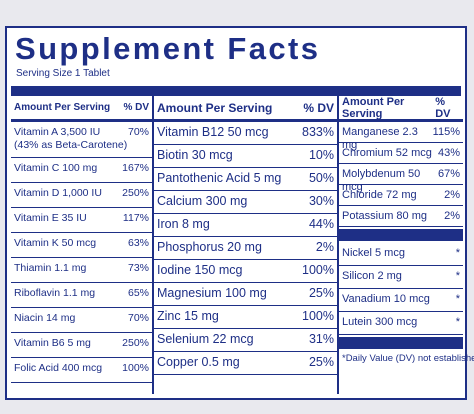  Describe the element at coordinates (200, 270) in the screenshot. I see `nutrient-name: Iodine 150 mcg` at that location.